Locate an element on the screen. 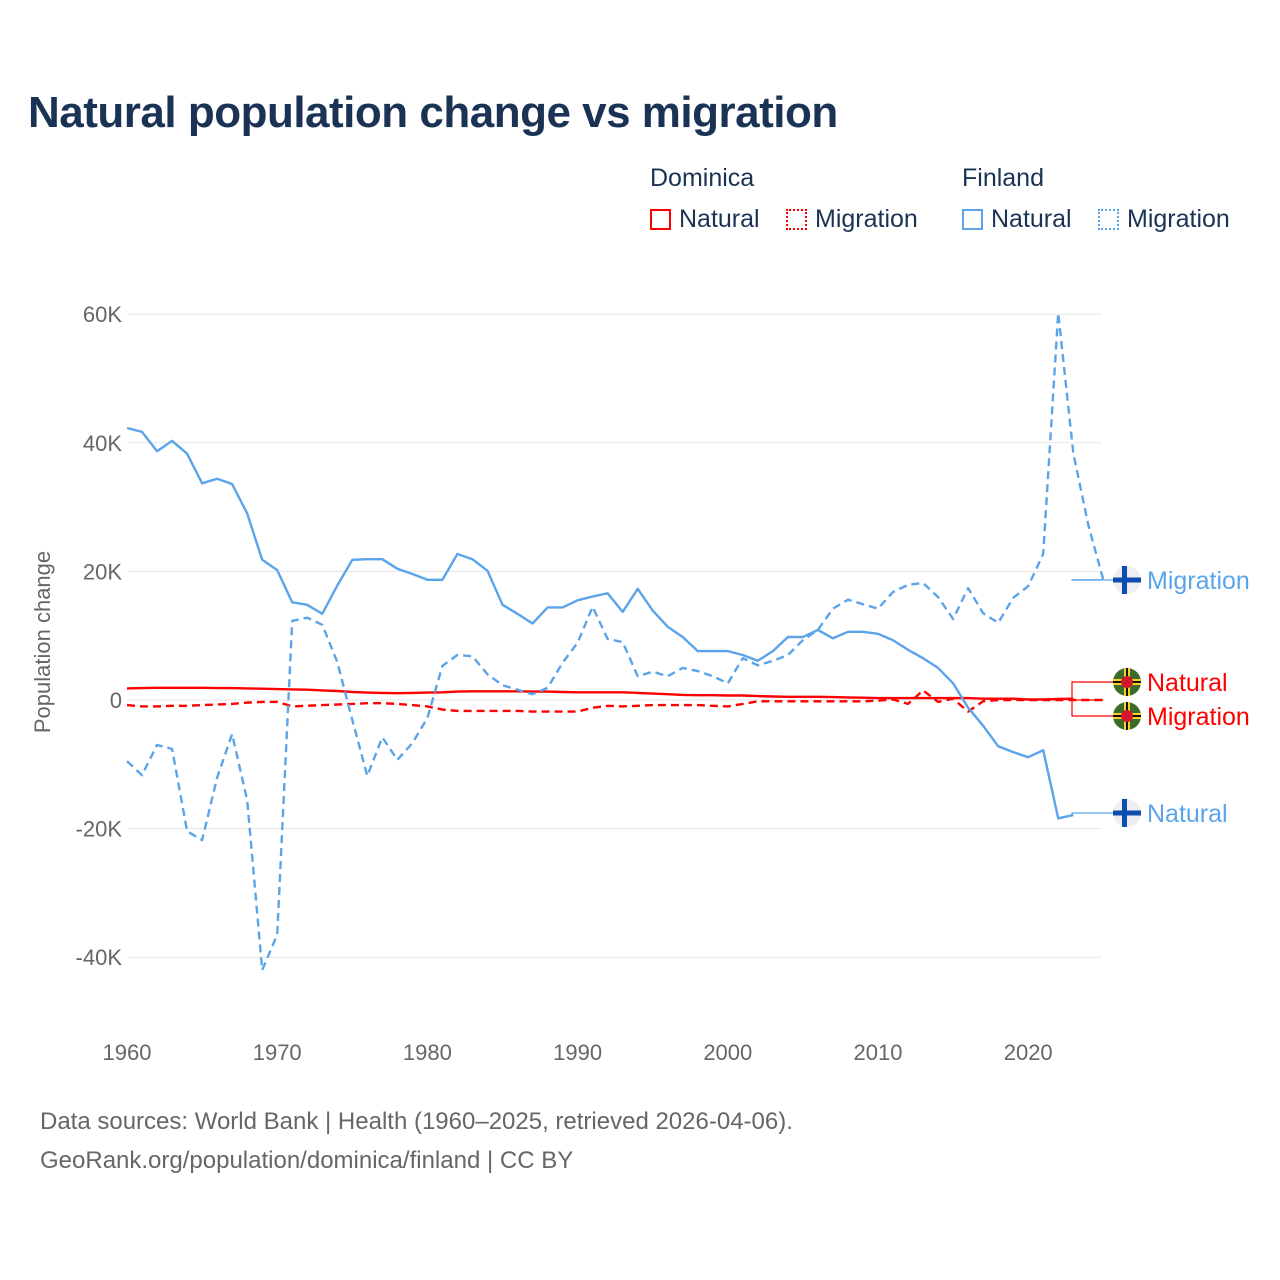 This screenshot has height=1280, width=1280. series-line-dominica-migration is located at coordinates (615, 701).